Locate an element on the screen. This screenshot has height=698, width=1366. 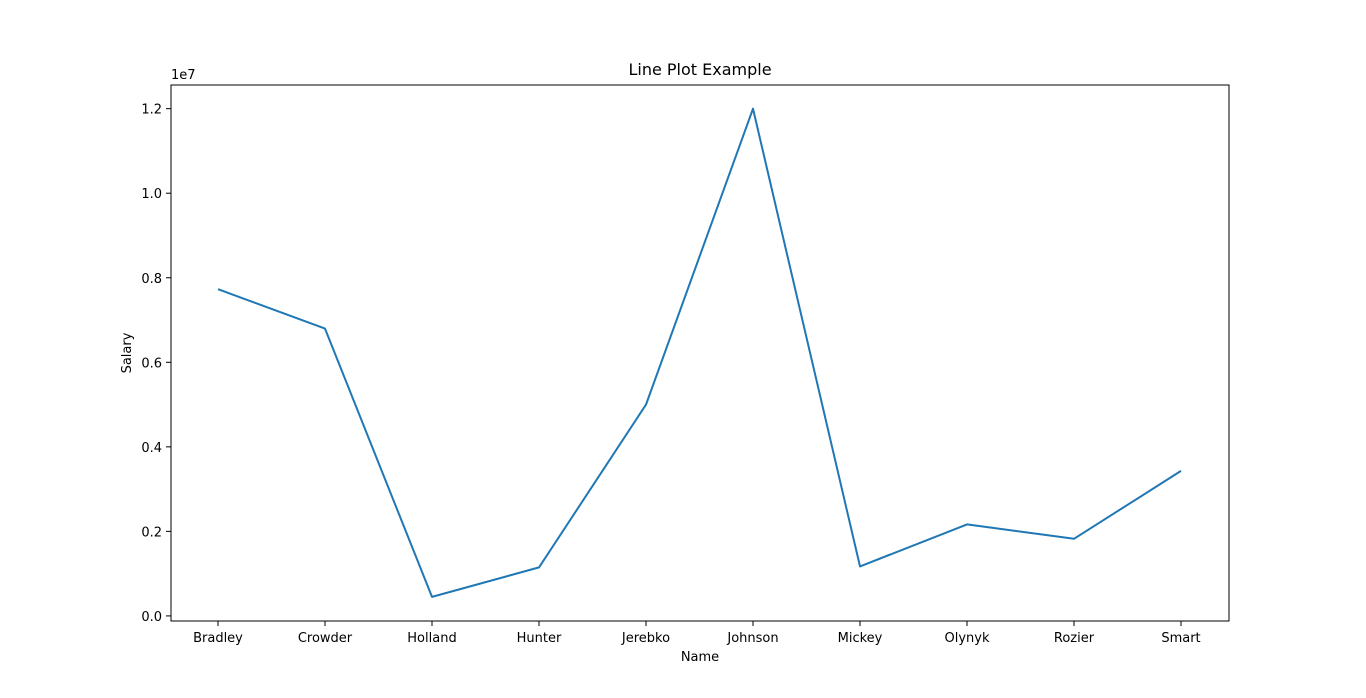
y-tick-label: 0.2 is located at coordinates (151, 532).